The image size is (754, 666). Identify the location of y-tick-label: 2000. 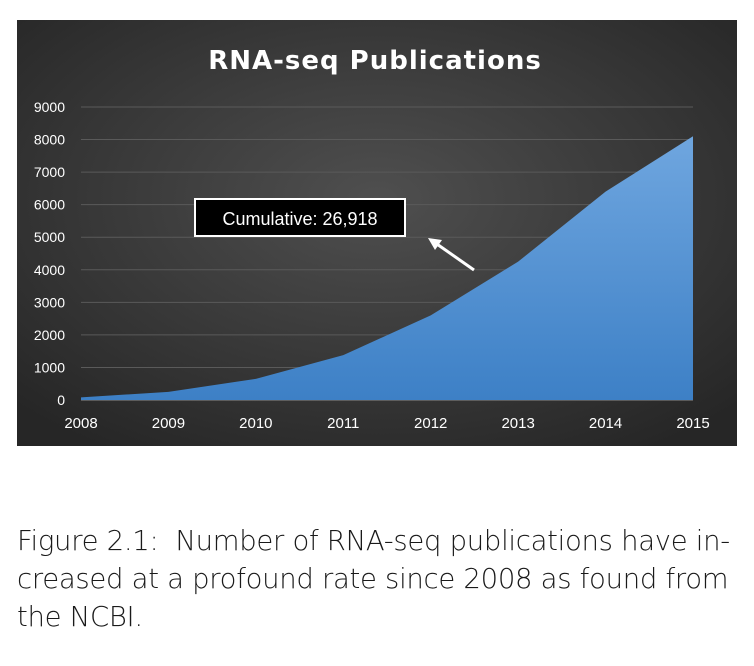
(49, 335).